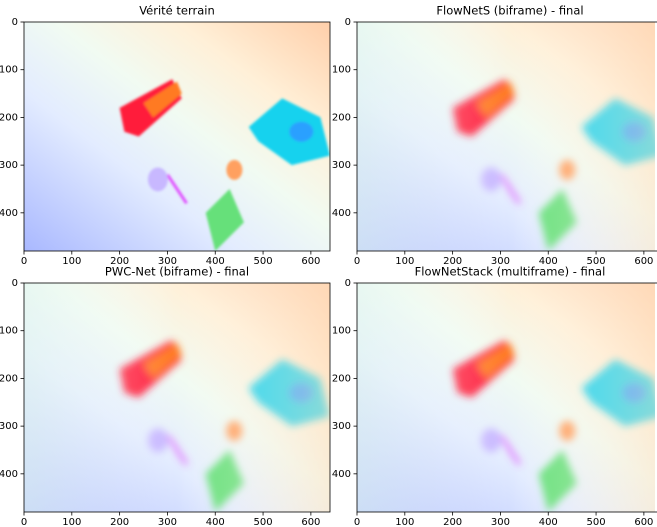 Image resolution: width=657 pixels, height=527 pixels. What do you see at coordinates (301, 131) in the screenshot?
I see `blue-object` at bounding box center [301, 131].